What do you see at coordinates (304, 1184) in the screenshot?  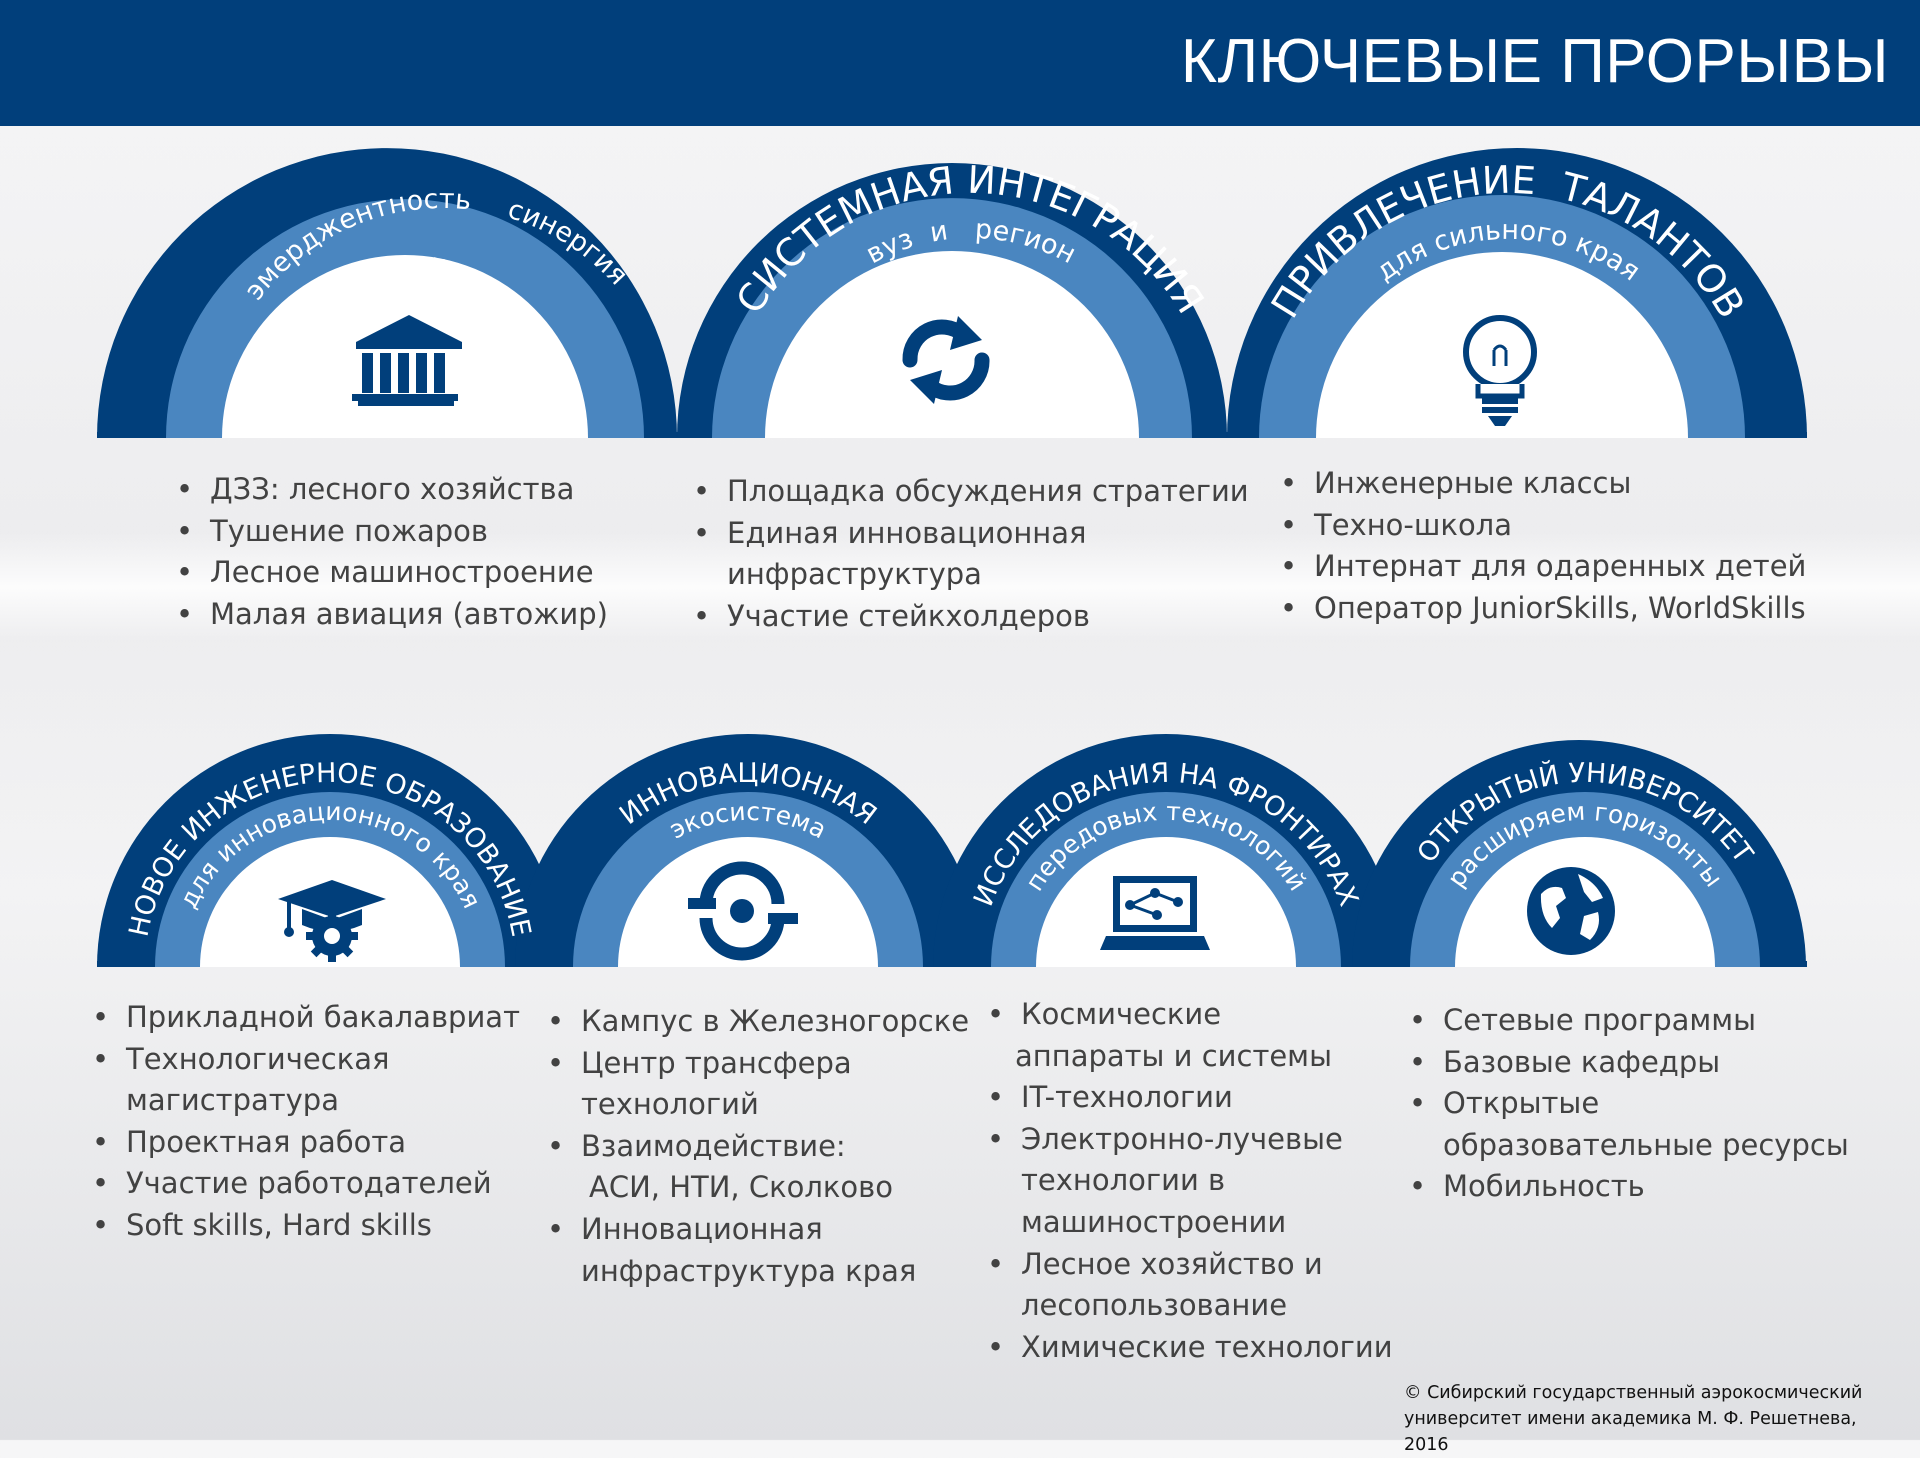 I see `list-item: Участие работодателей` at bounding box center [304, 1184].